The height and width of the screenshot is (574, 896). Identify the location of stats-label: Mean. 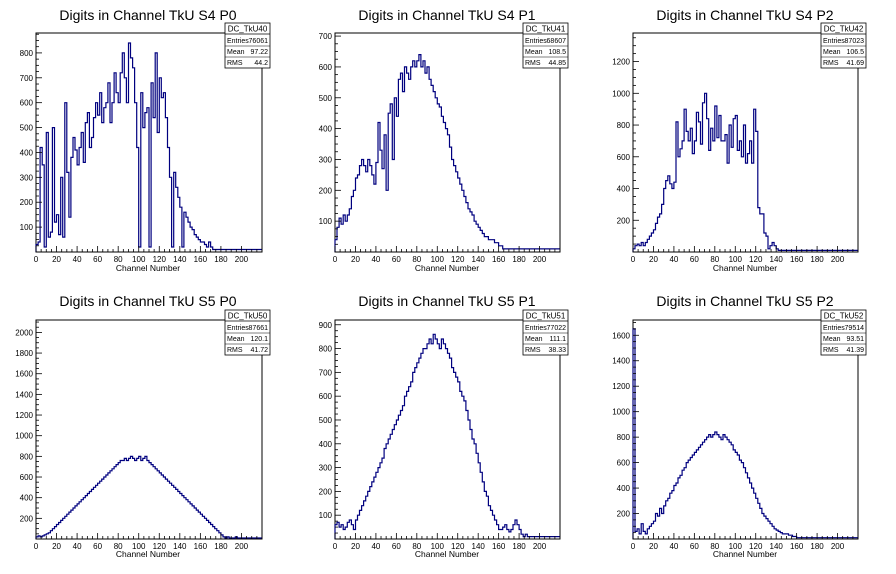
(832, 52).